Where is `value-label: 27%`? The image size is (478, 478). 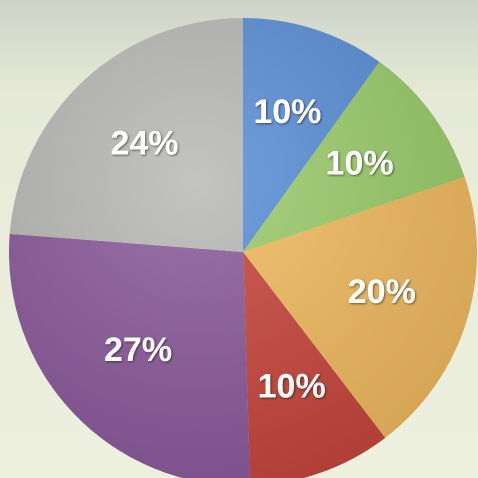
value-label: 27% is located at coordinates (138, 350).